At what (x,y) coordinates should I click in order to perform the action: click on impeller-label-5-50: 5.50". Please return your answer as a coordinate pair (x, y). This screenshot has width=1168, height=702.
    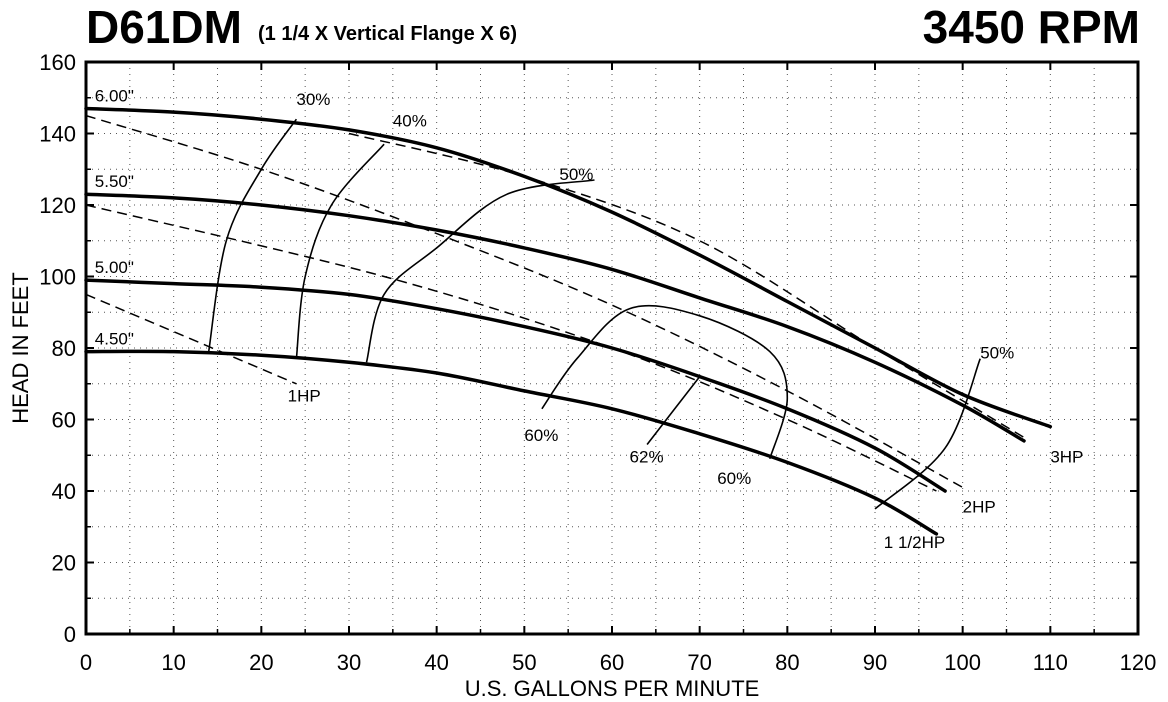
    Looking at the image, I should click on (114, 181).